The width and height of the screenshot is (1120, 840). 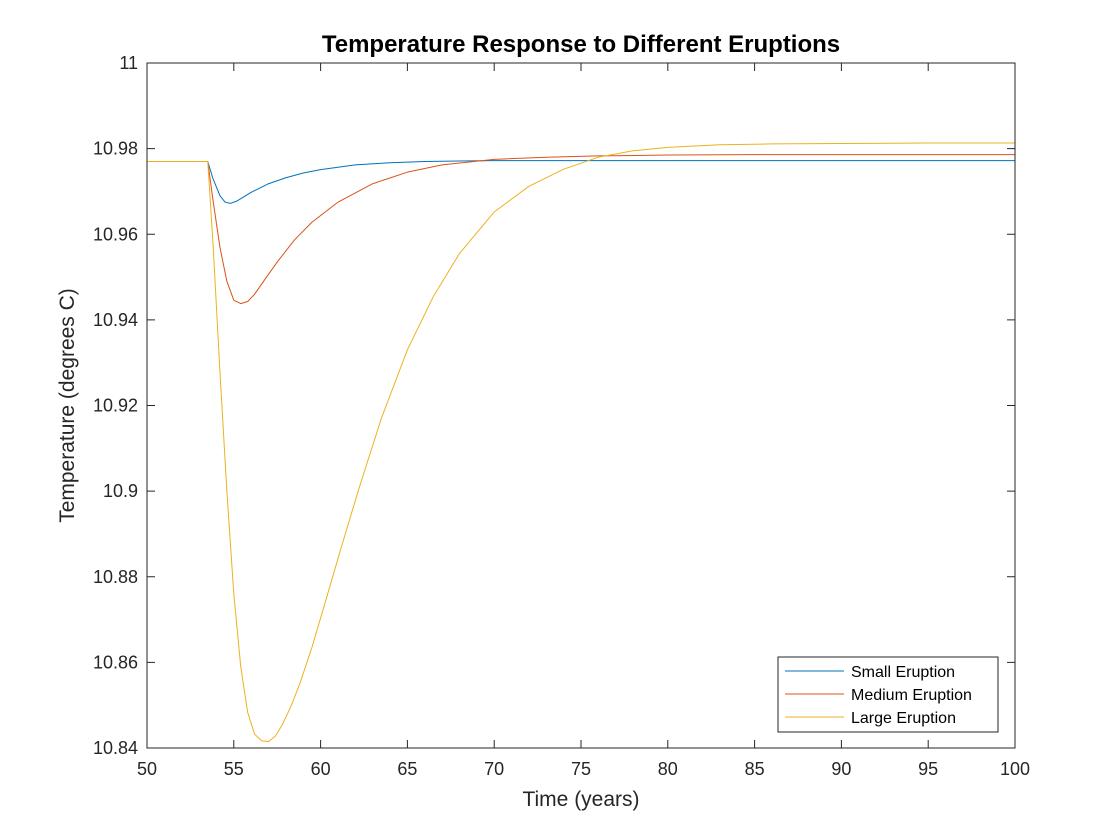 I want to click on x-tick-label: 75, so click(x=581, y=769).